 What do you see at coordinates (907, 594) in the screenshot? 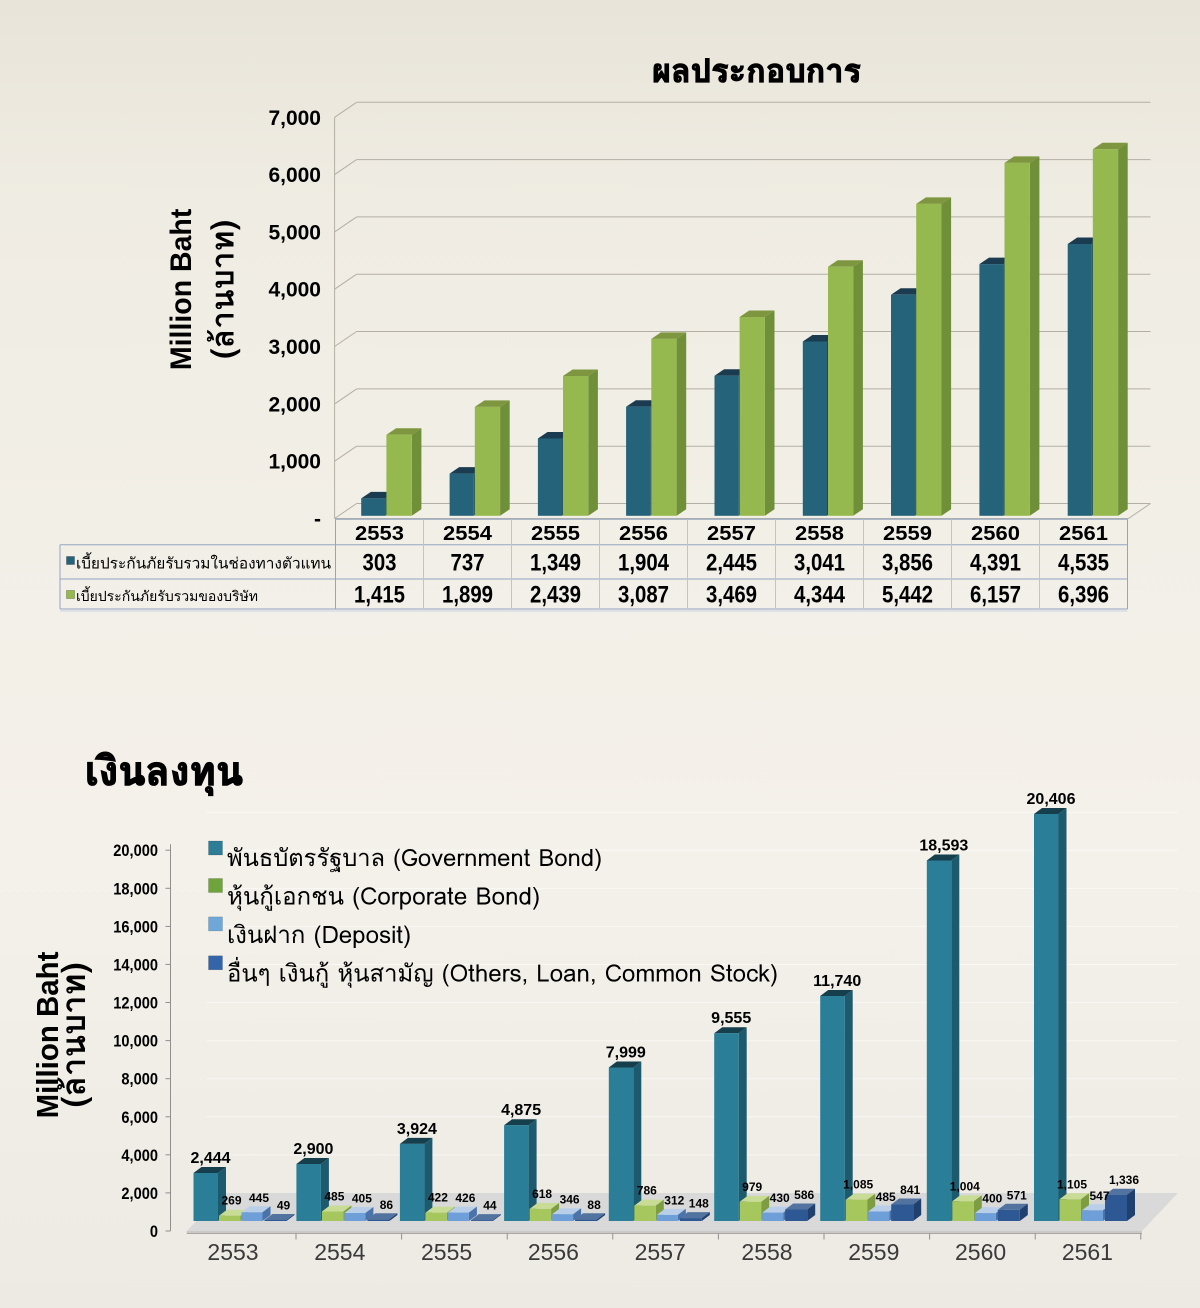
I see `svg-text: 5,442` at bounding box center [907, 594].